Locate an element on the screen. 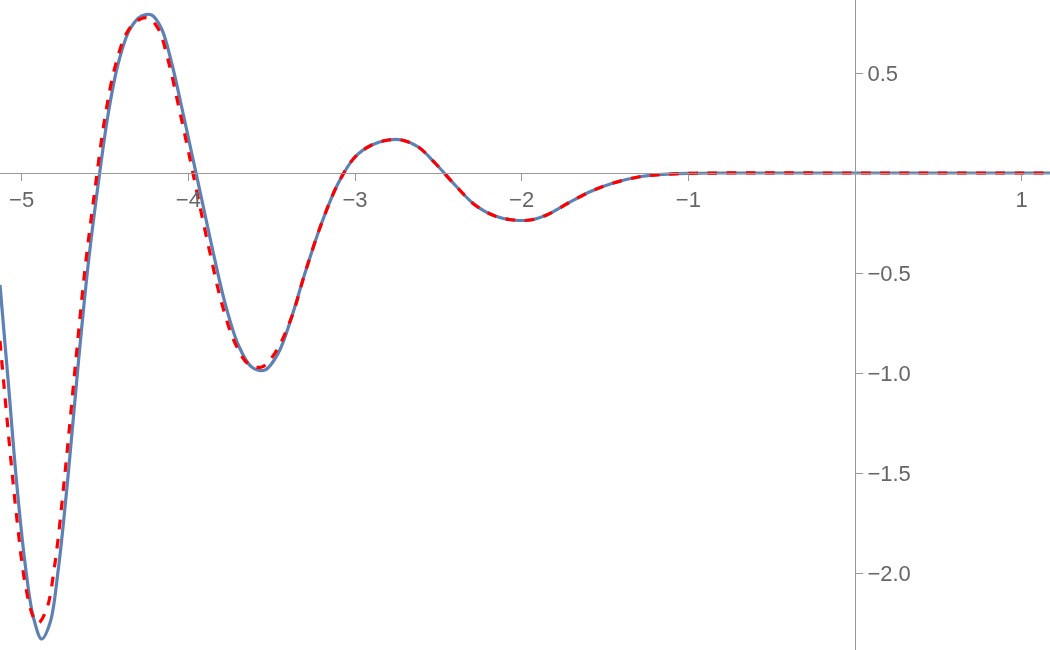  y-tick-label: −1.5 is located at coordinates (889, 473).